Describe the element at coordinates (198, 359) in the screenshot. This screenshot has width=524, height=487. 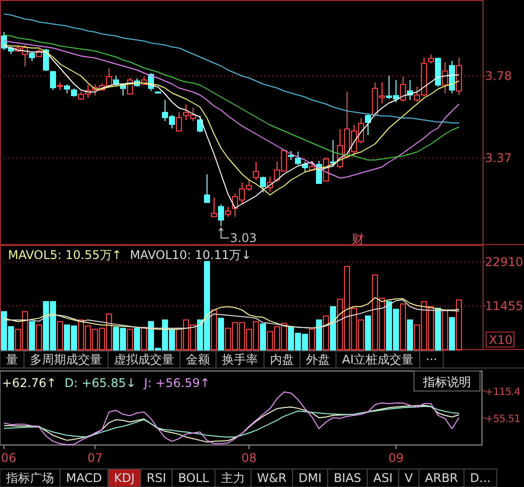
I see `text: 金额` at that location.